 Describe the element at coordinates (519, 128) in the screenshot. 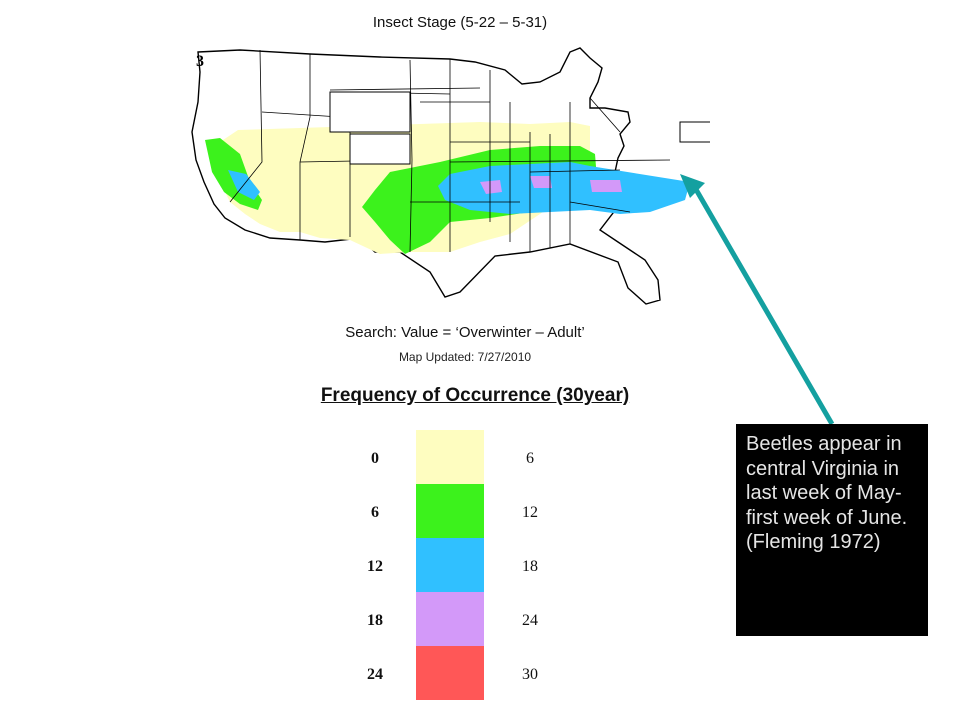

I see `state-blocks` at that location.